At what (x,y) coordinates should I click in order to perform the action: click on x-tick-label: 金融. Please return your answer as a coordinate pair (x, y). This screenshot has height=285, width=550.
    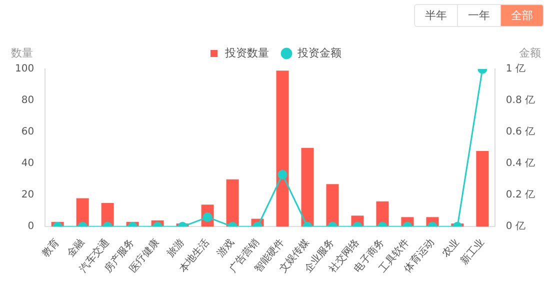
    Looking at the image, I should click on (75, 248).